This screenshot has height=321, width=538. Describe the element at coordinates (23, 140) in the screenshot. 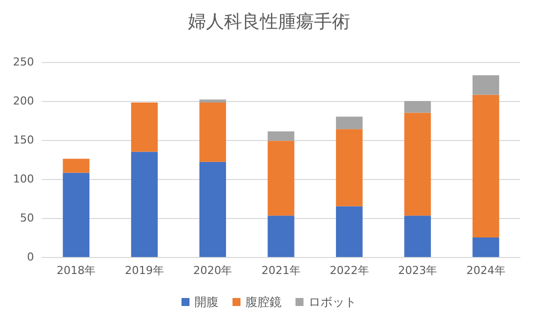

I see `y-tick-label: 150` at that location.